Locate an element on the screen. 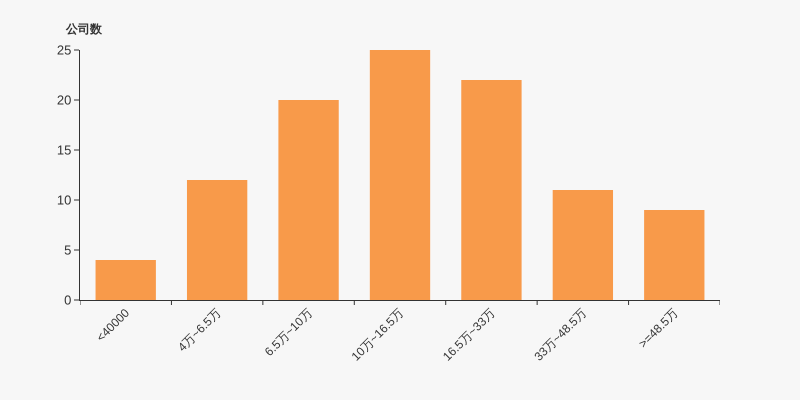  x-tick-label: 6.5万~10万 is located at coordinates (288, 332).